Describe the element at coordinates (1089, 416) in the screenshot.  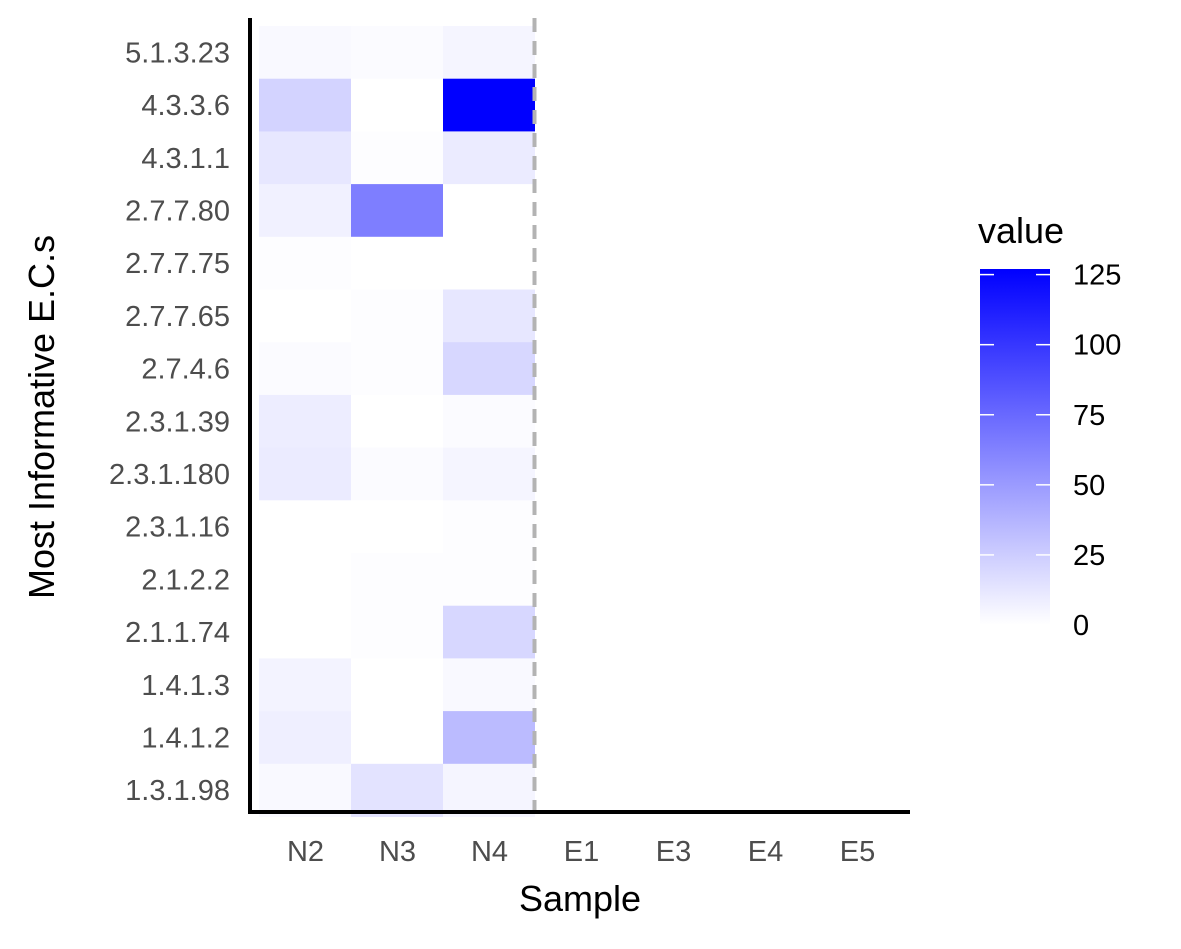
I see `legend-tick-label: 75` at that location.